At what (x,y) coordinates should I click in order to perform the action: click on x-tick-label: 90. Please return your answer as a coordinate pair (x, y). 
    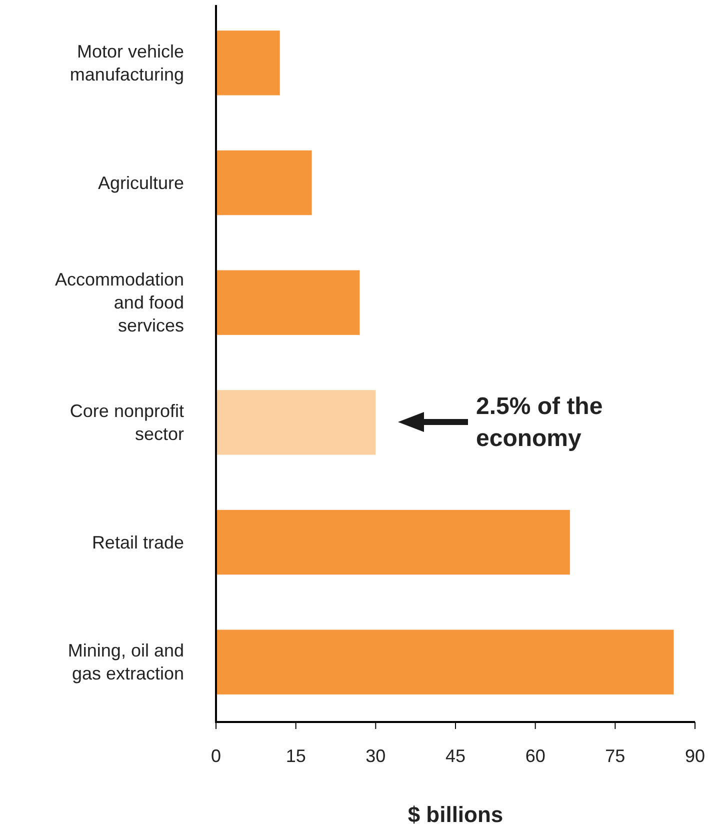
    Looking at the image, I should click on (695, 756).